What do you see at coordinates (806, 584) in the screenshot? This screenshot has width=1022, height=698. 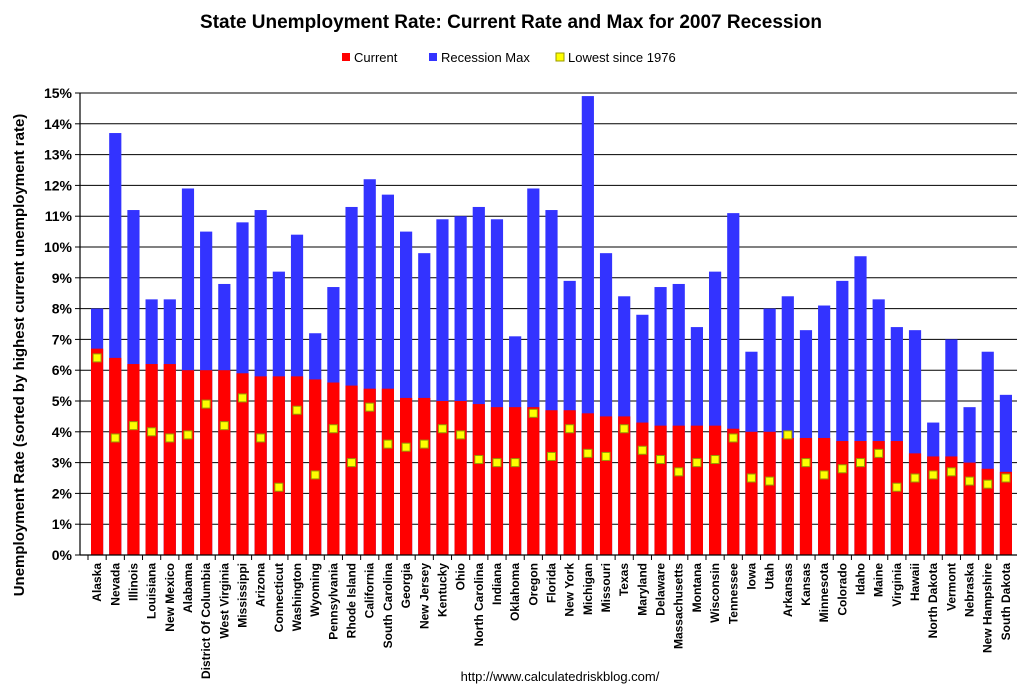 I see `x-tick-label: Kansas` at bounding box center [806, 584].